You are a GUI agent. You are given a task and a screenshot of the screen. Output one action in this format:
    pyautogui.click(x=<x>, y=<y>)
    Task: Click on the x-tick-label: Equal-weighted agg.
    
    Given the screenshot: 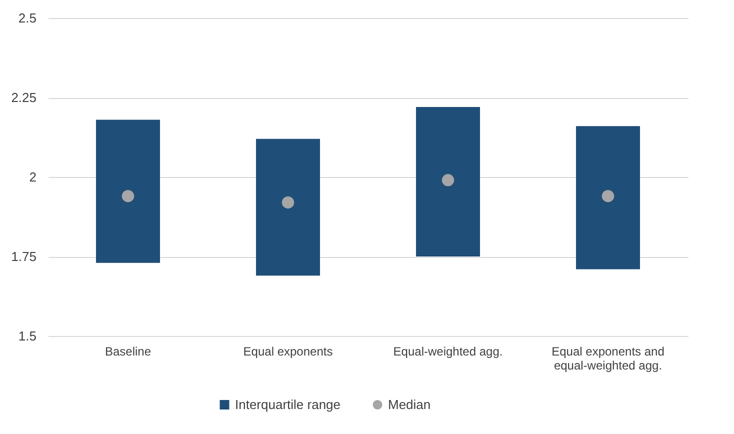 What is the action you would take?
    pyautogui.click(x=448, y=351)
    